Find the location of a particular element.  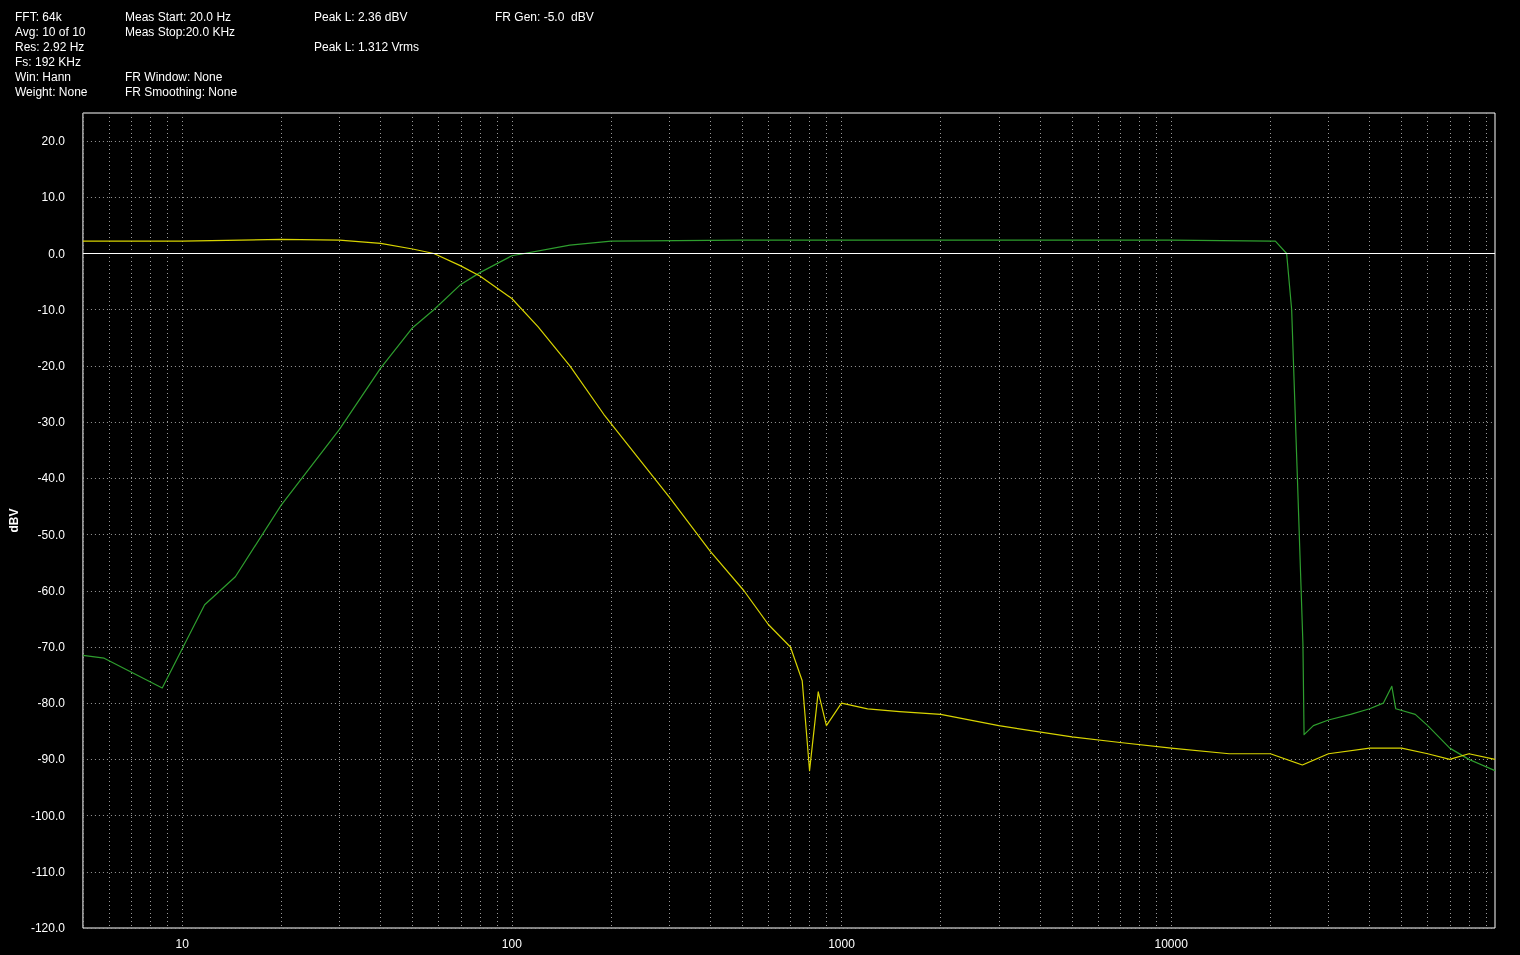

y-axis-title: dBV is located at coordinates (14, 520).